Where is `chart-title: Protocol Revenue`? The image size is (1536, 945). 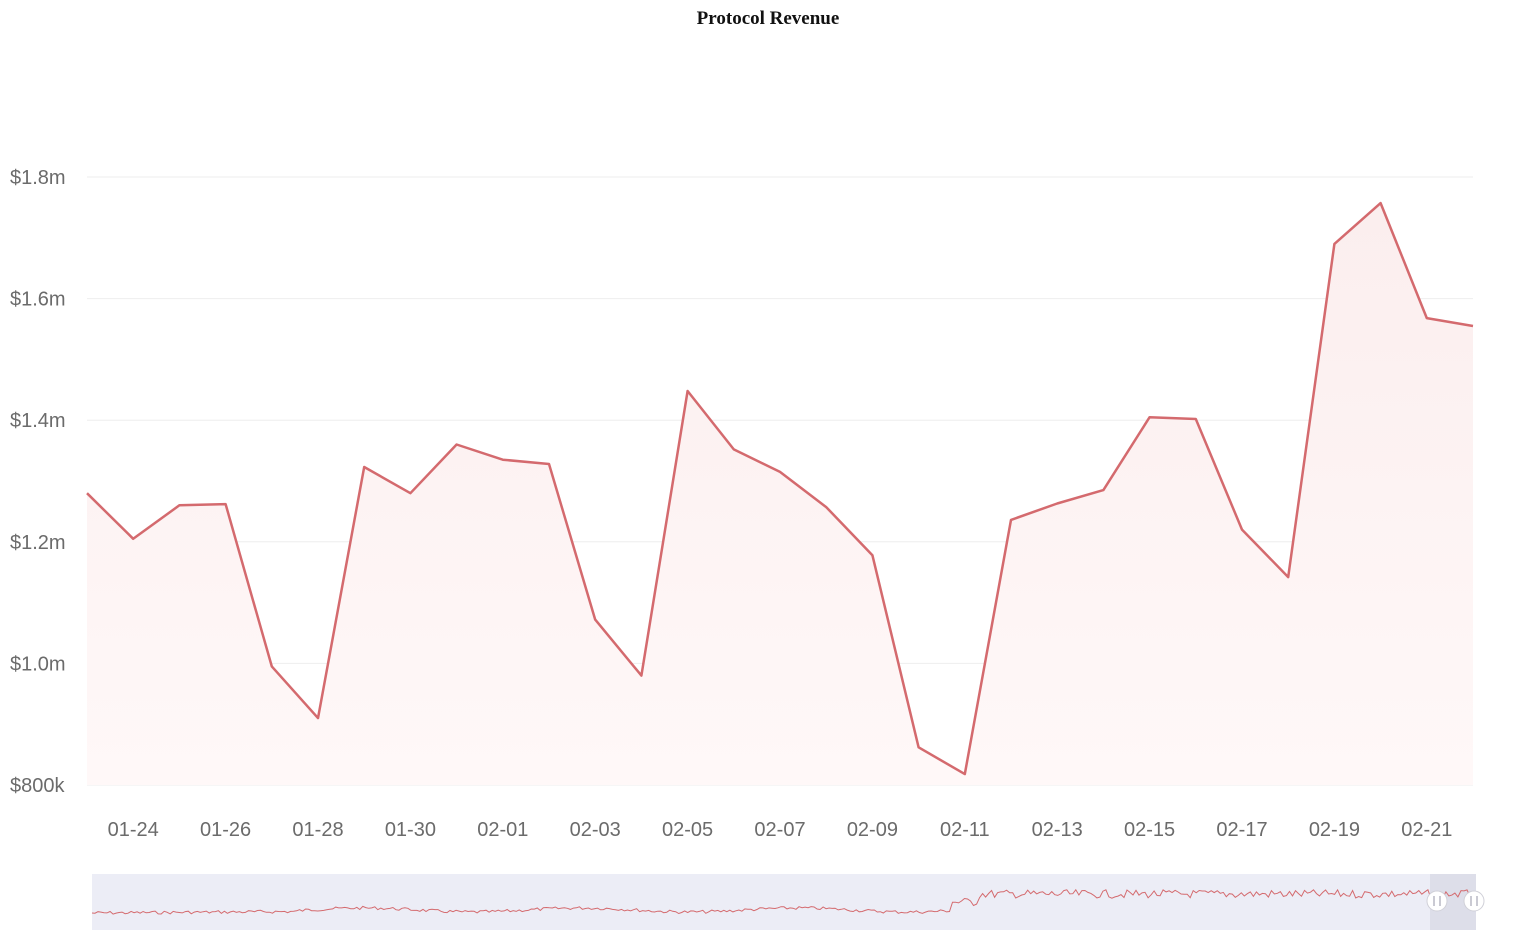
chart-title: Protocol Revenue is located at coordinates (768, 18).